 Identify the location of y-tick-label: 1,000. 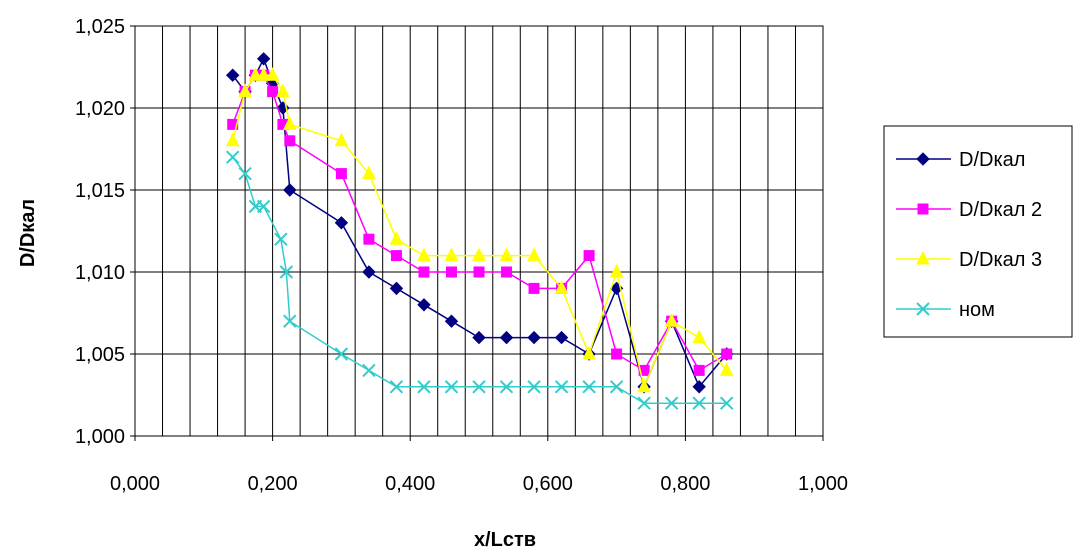
(100, 437).